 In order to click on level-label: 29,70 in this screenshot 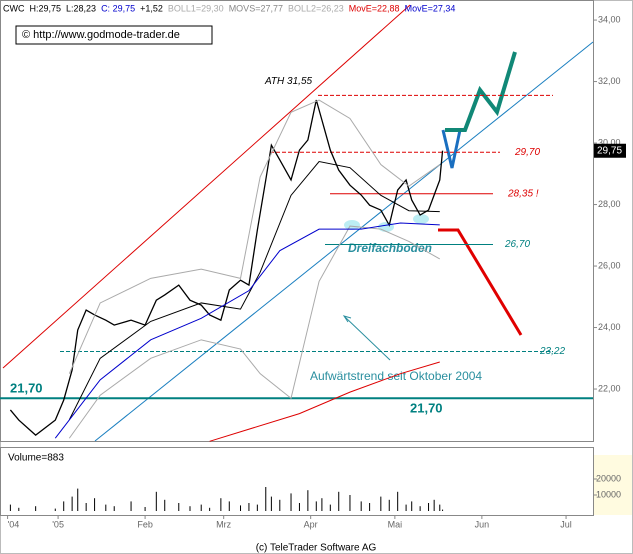, I will do `click(527, 152)`.